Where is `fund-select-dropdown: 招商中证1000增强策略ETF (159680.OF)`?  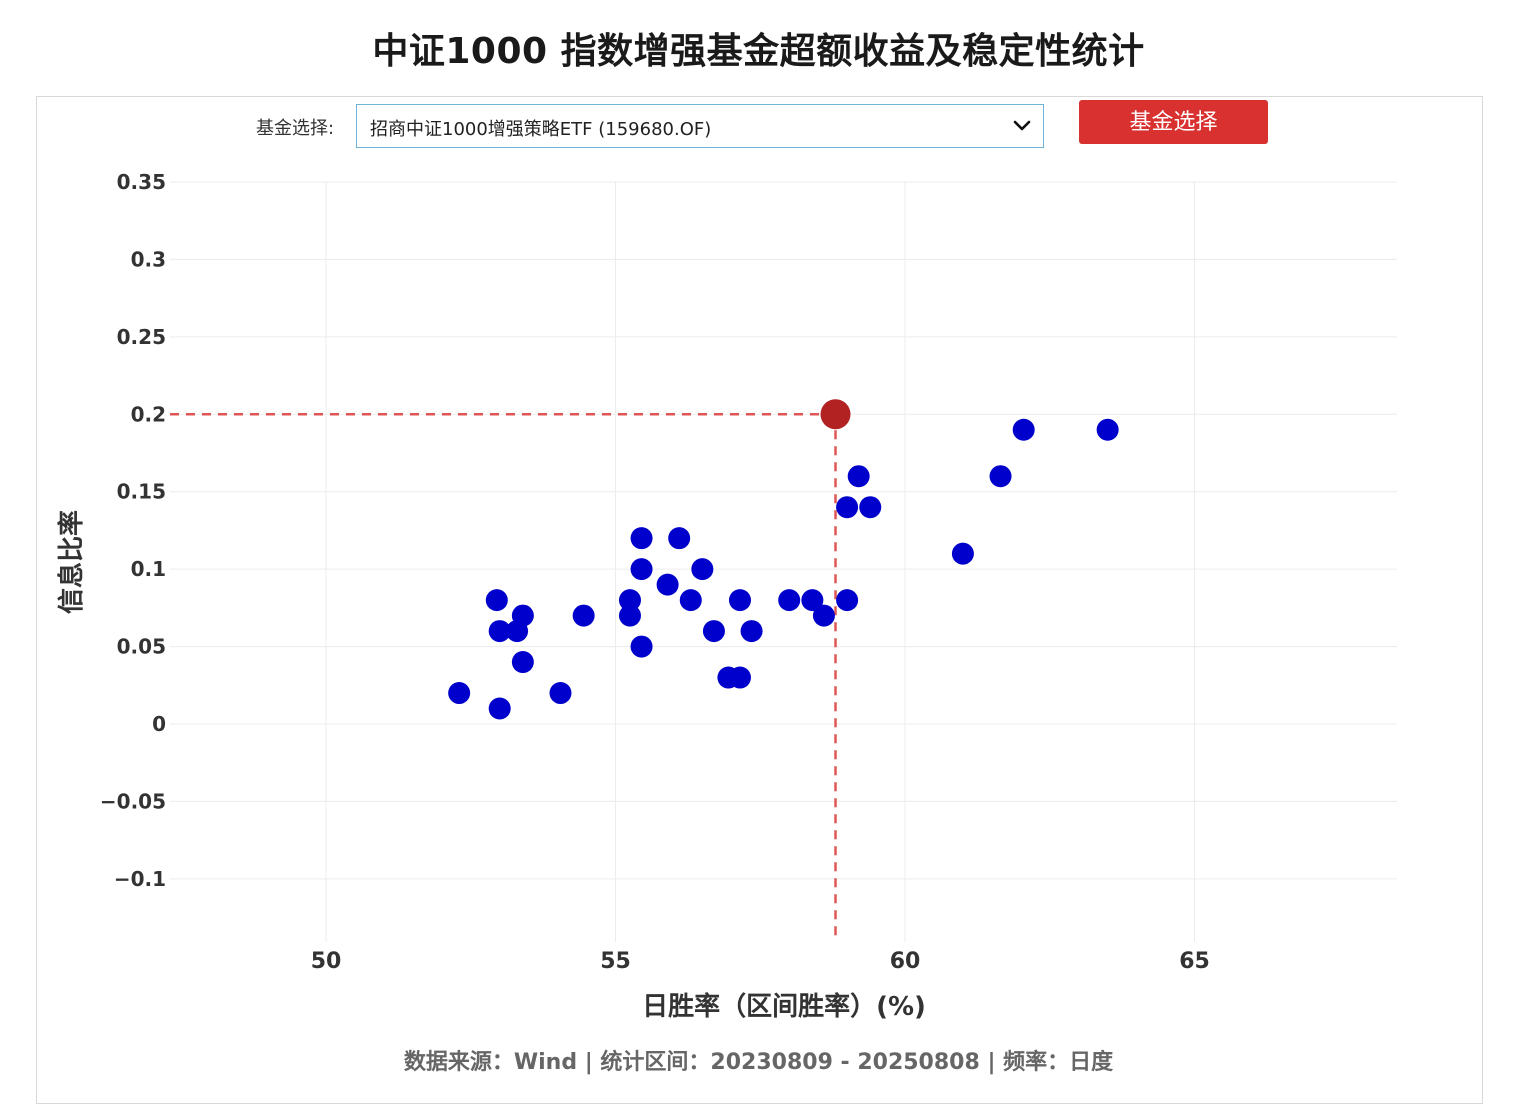
fund-select-dropdown: 招商中证1000增强策略ETF (159680.OF) is located at coordinates (700, 126).